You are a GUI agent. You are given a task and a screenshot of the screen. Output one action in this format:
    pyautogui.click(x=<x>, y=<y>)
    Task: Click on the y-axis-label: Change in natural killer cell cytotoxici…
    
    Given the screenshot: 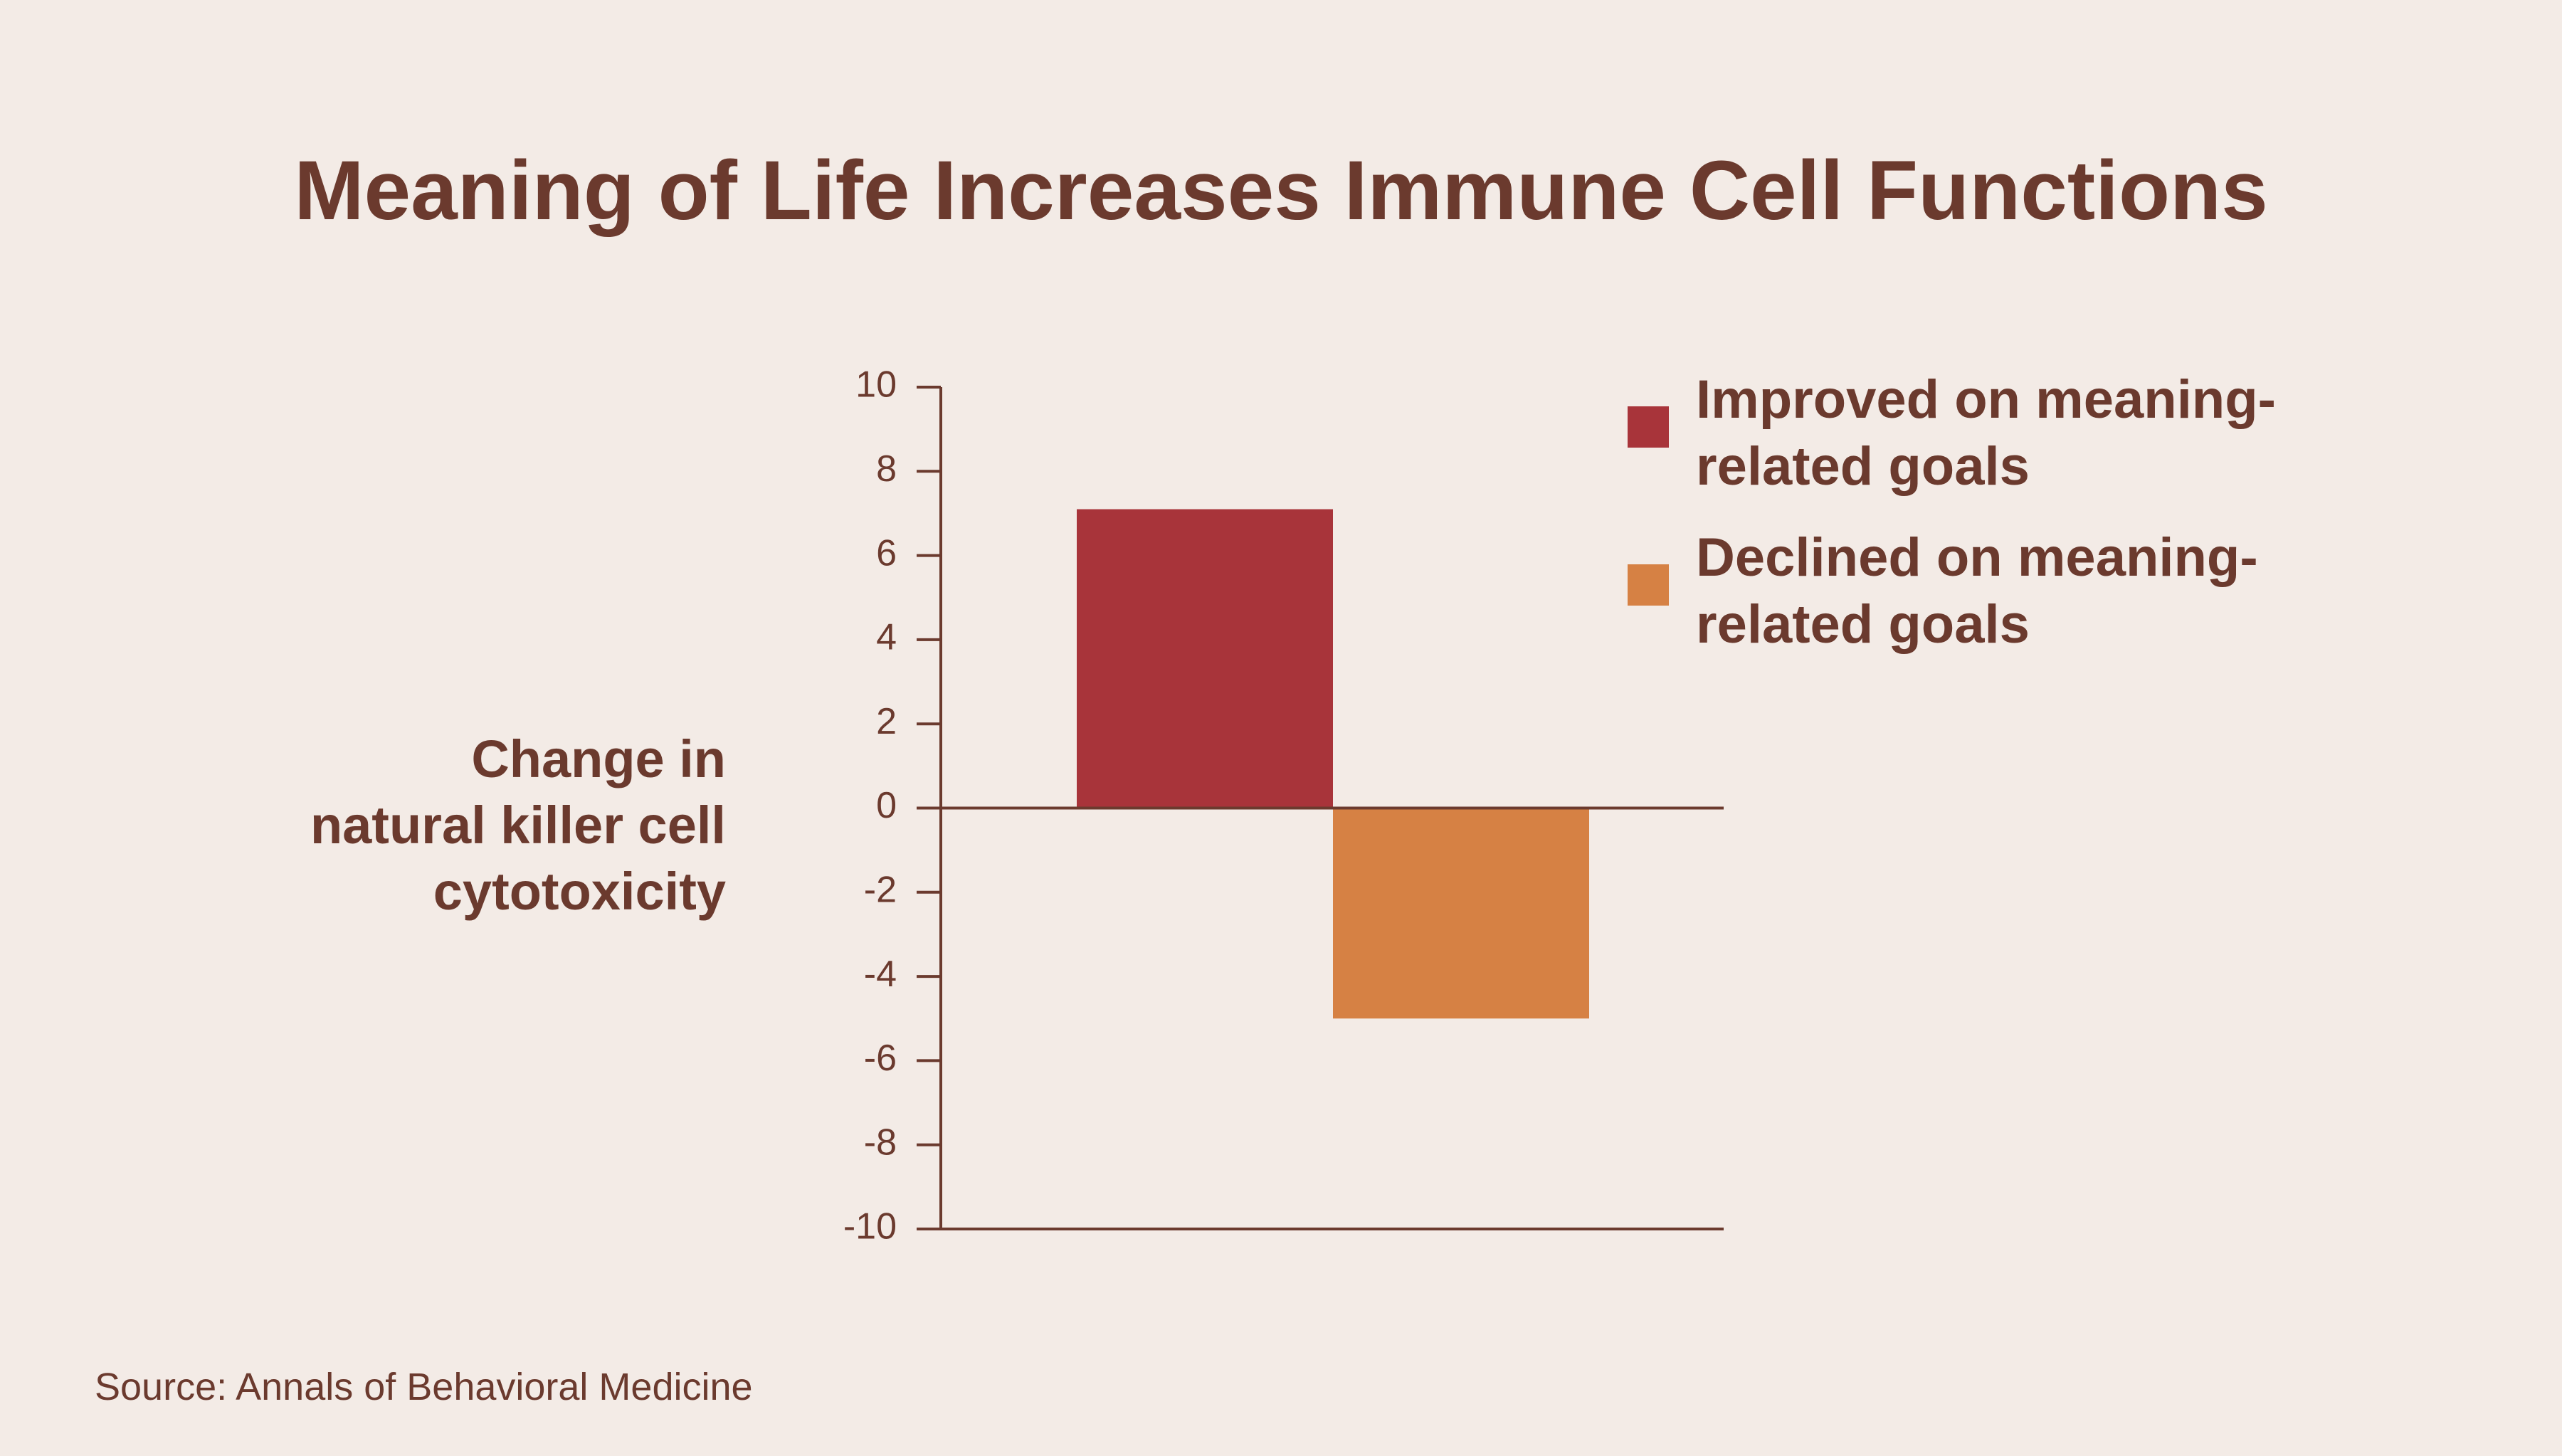 What is the action you would take?
    pyautogui.click(x=518, y=825)
    